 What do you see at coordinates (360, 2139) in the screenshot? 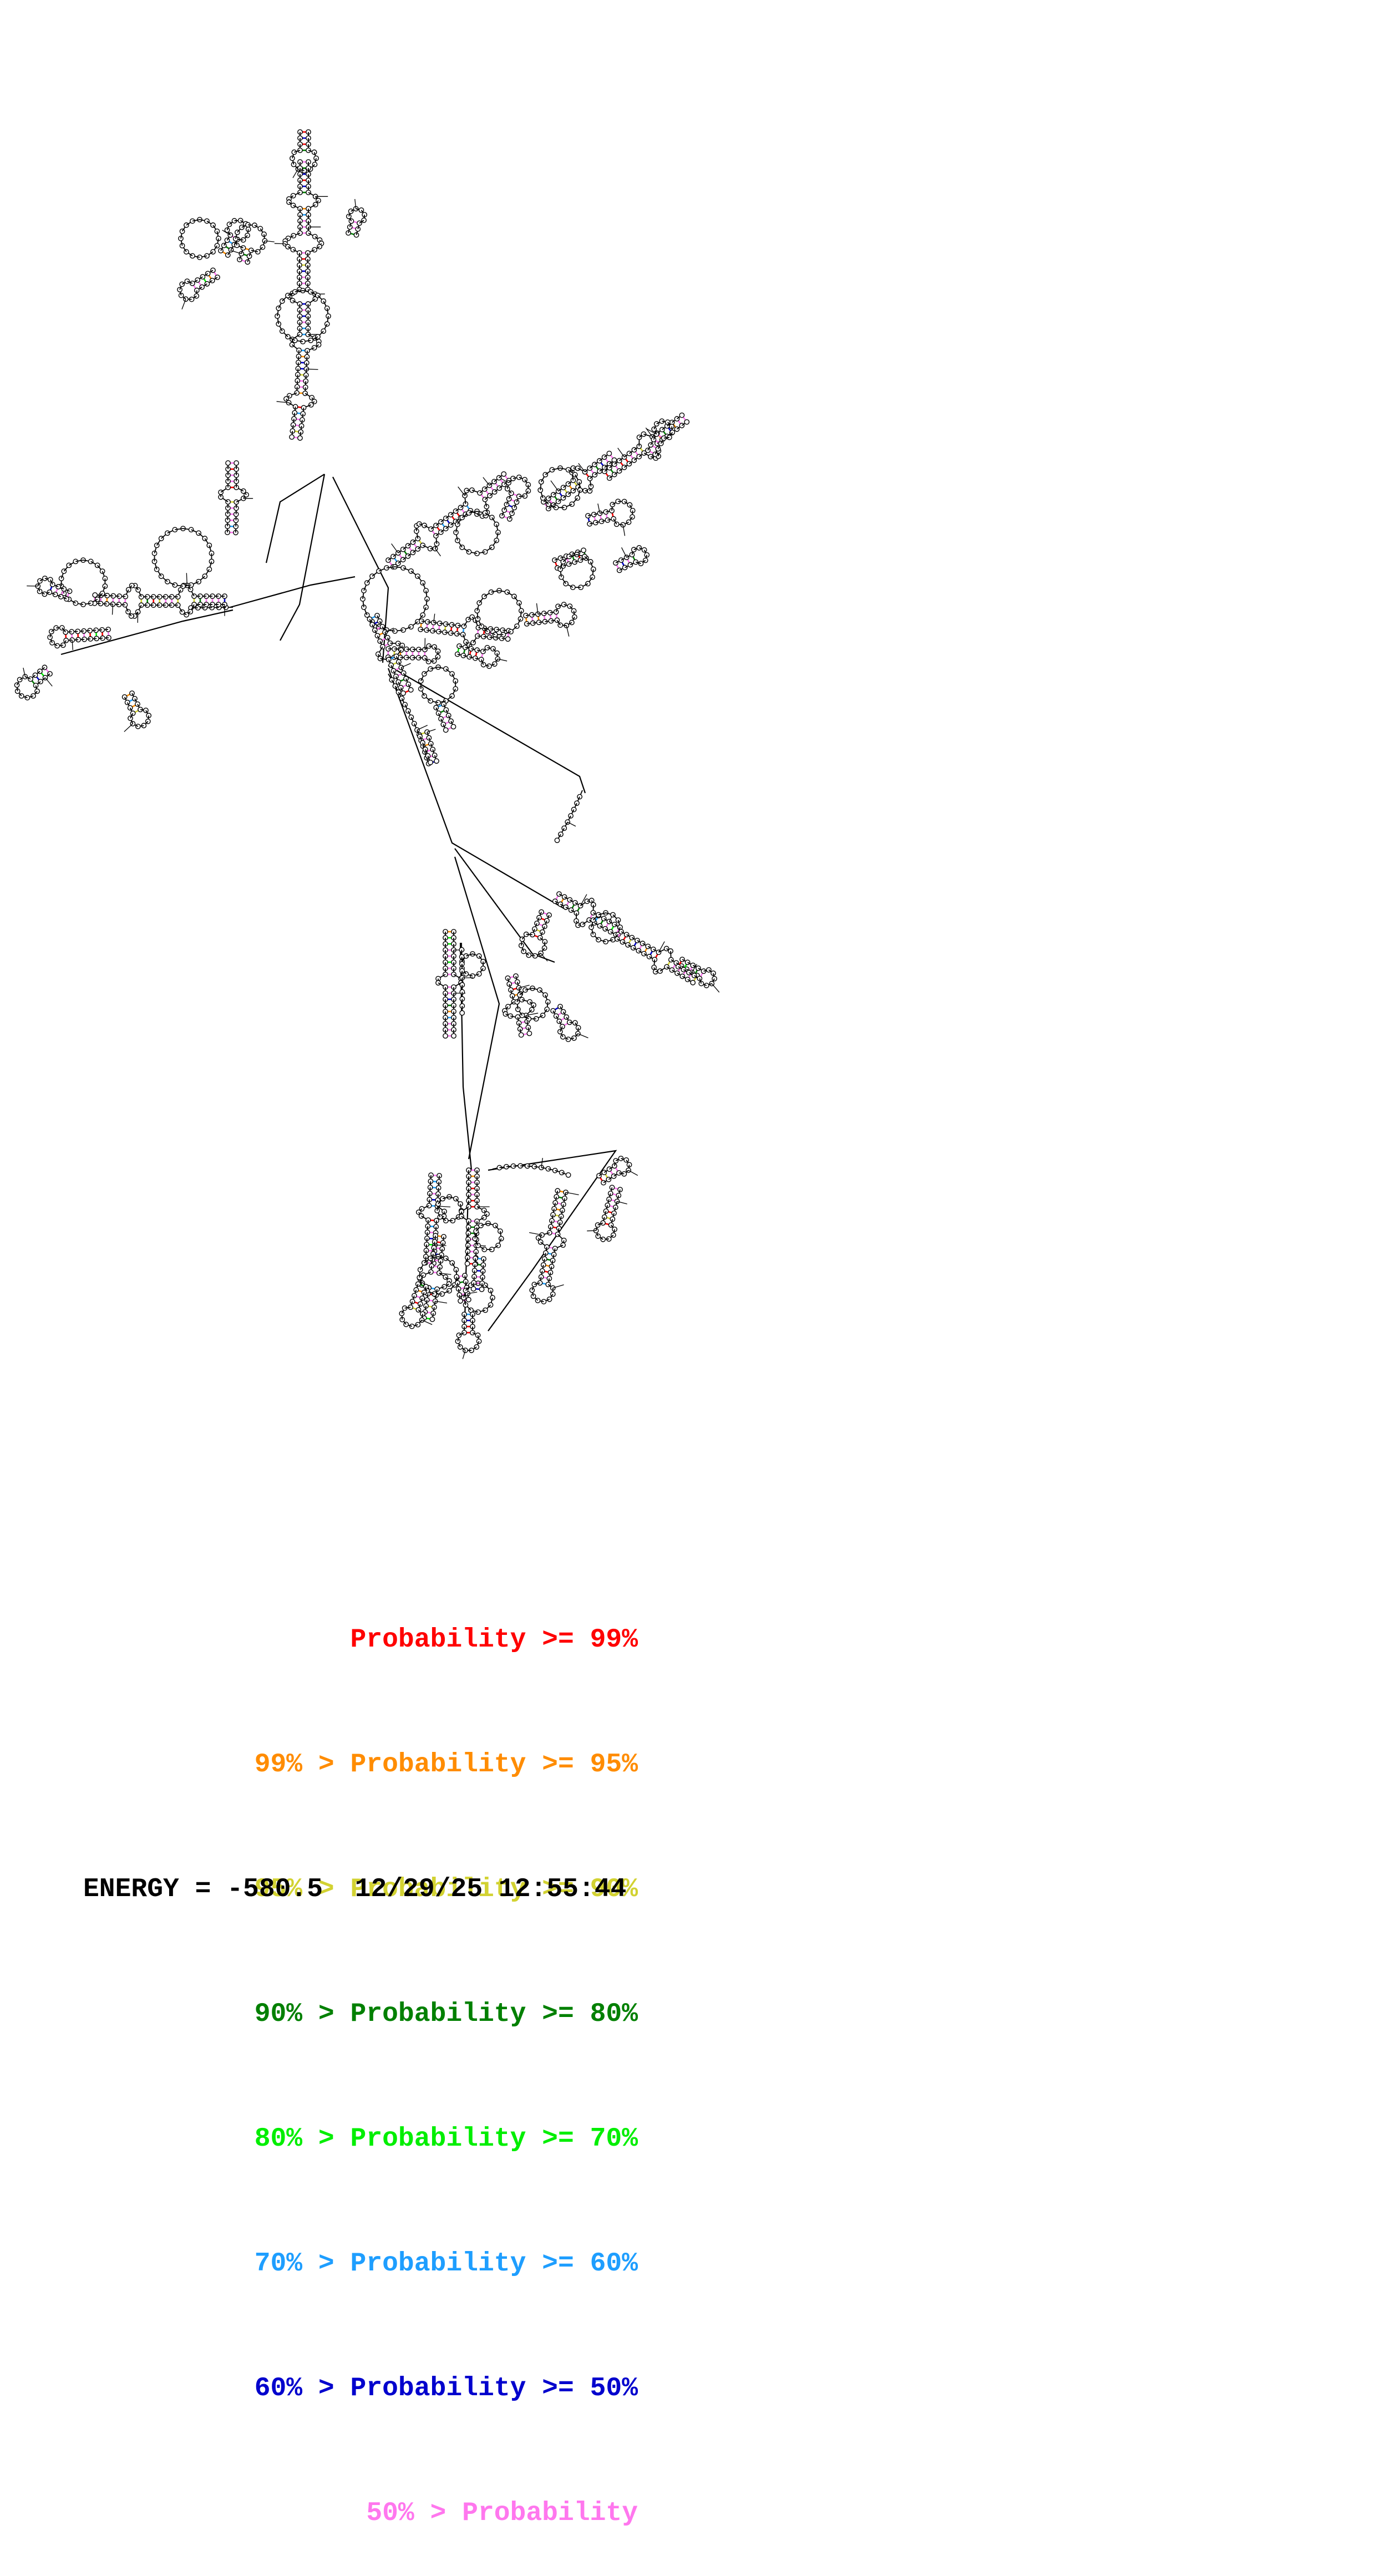
I see `legend-row-prob-80-70: 80% > Probability >= 70%` at bounding box center [360, 2139].